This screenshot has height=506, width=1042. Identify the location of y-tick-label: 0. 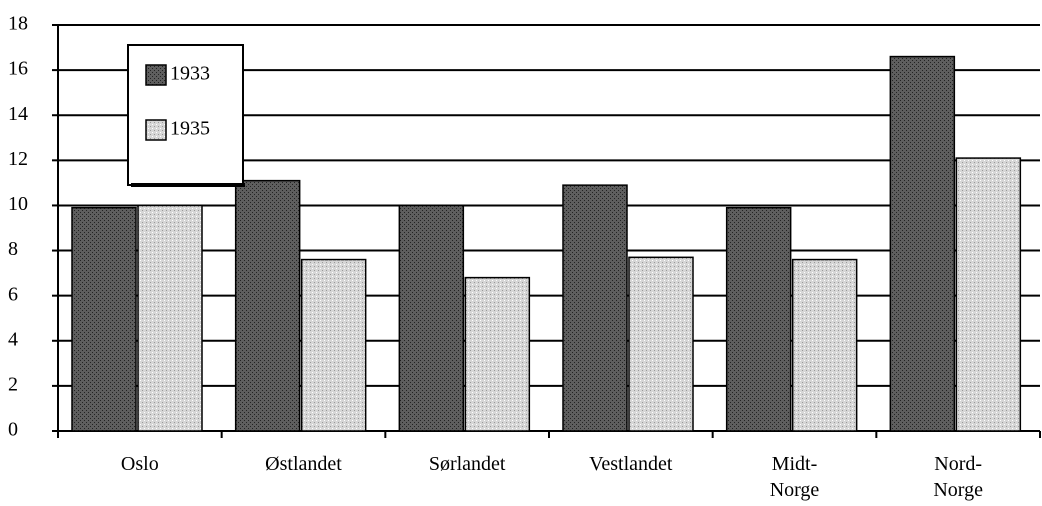
(13, 430).